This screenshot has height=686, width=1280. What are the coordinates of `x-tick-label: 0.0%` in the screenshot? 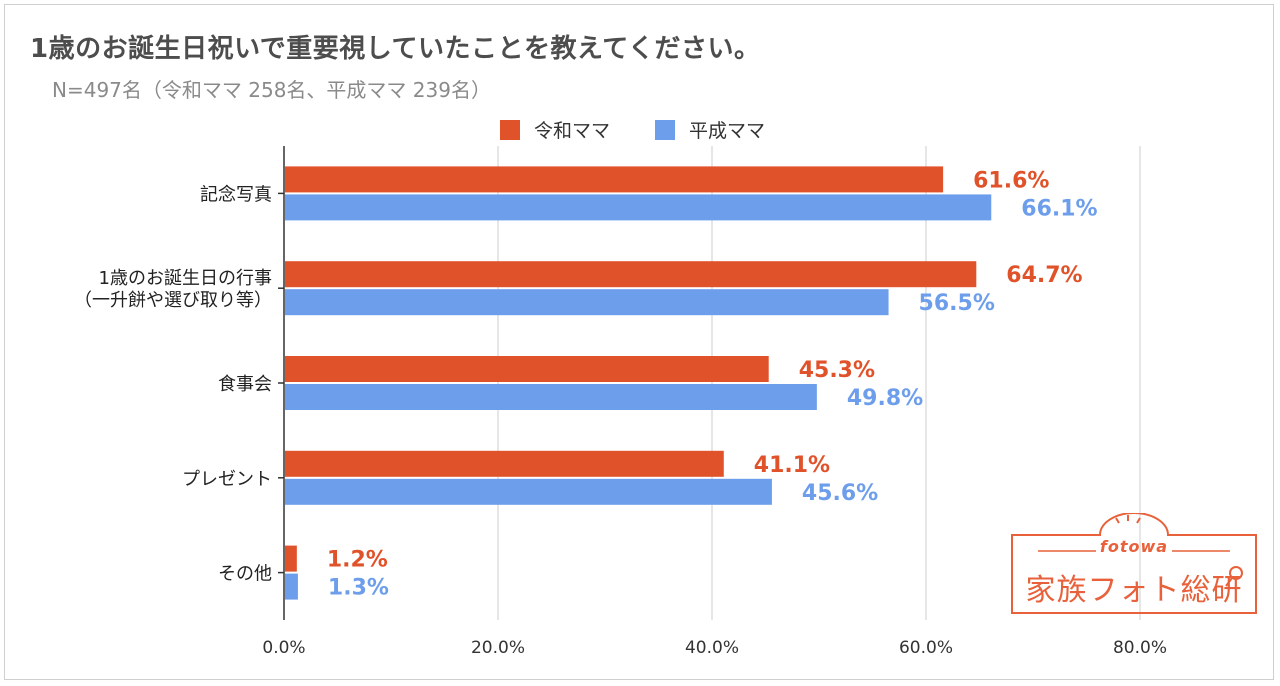 It's located at (283, 648).